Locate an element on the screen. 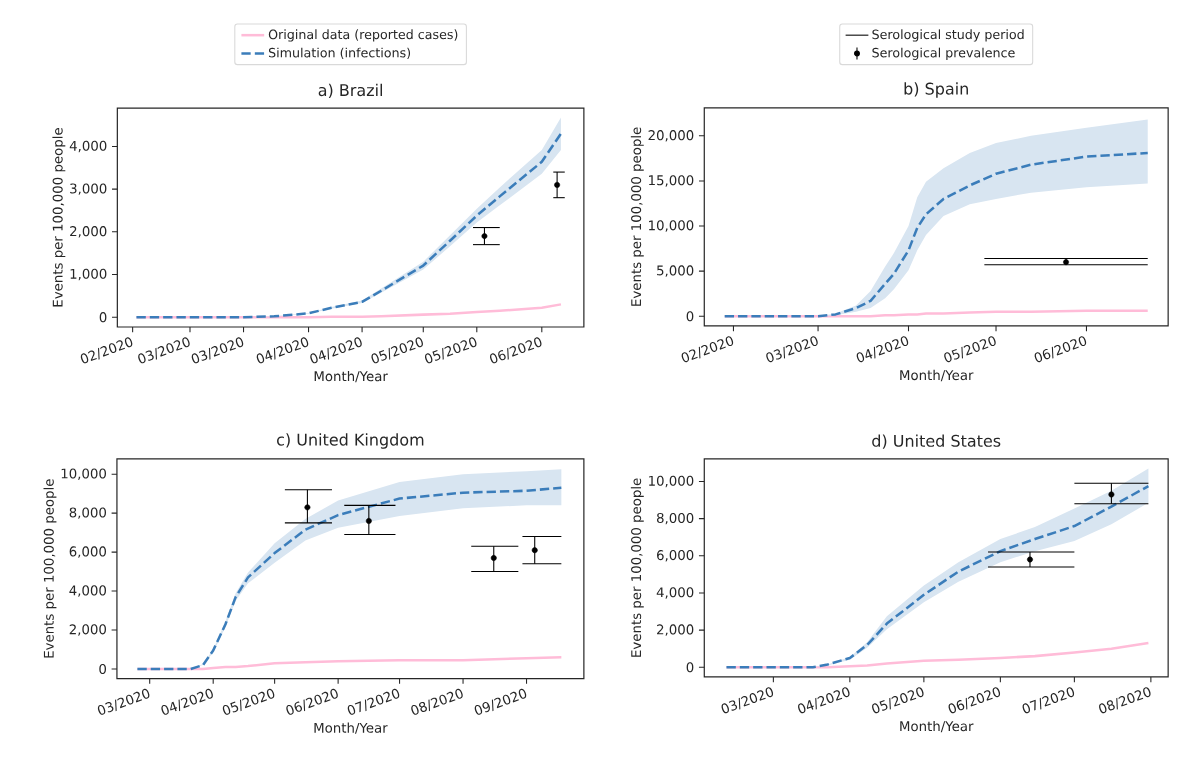 The height and width of the screenshot is (764, 1194). chart-title: d) United States is located at coordinates (936, 441).